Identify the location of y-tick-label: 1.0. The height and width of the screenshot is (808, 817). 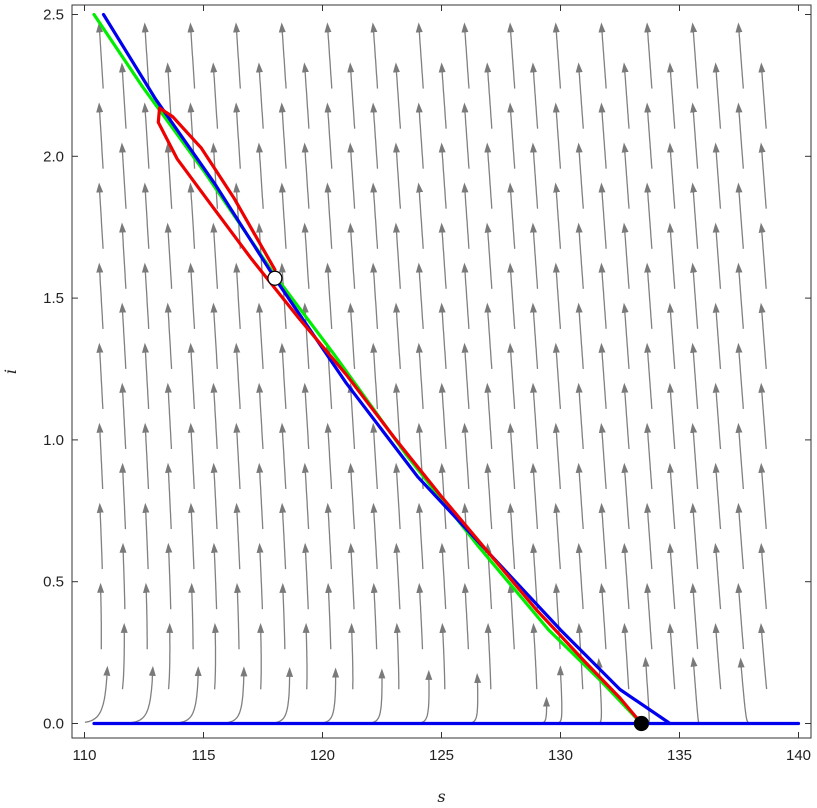
(53, 440).